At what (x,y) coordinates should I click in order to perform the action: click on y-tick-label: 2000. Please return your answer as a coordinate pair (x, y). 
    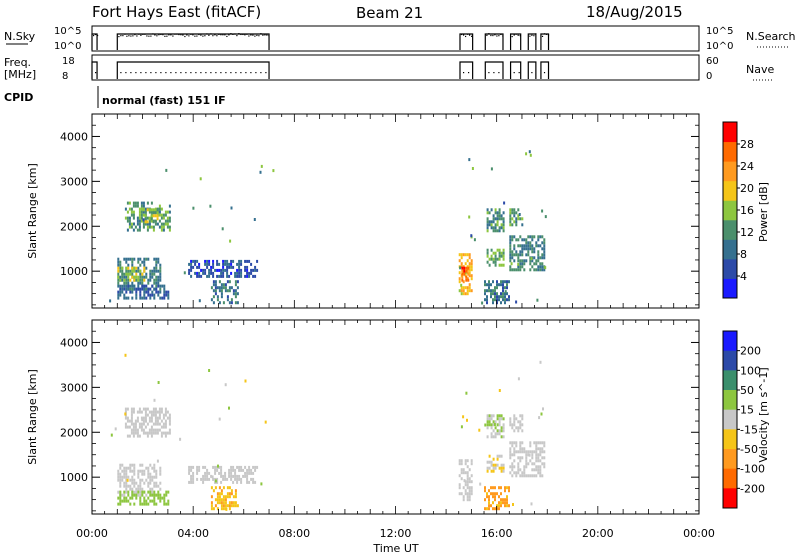
    Looking at the image, I should click on (74, 226).